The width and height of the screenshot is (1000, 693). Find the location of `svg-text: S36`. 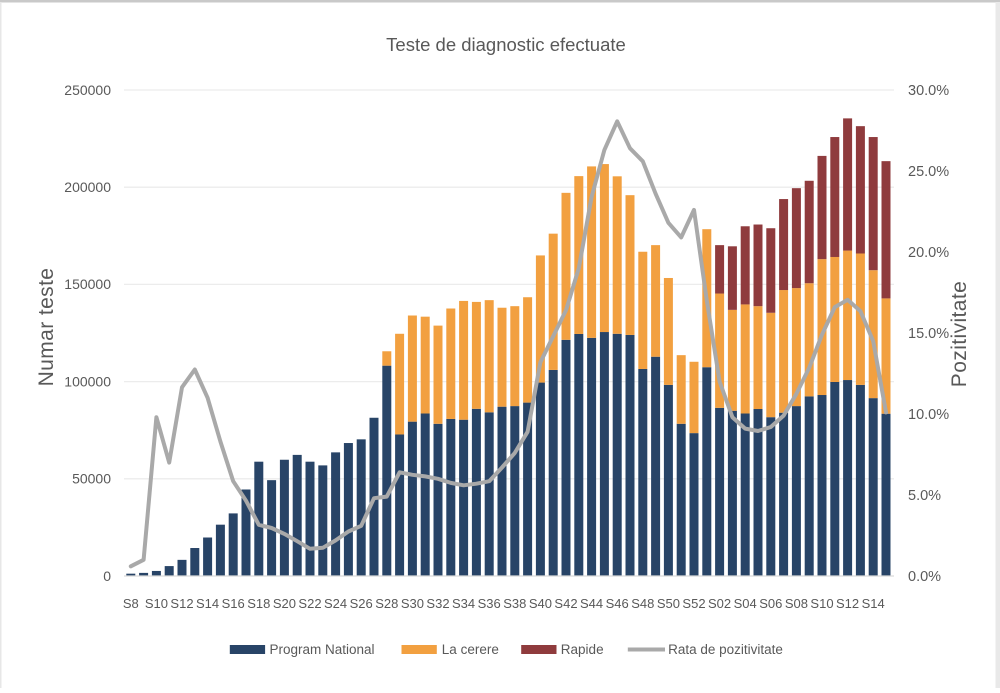

svg-text: S36 is located at coordinates (489, 603).